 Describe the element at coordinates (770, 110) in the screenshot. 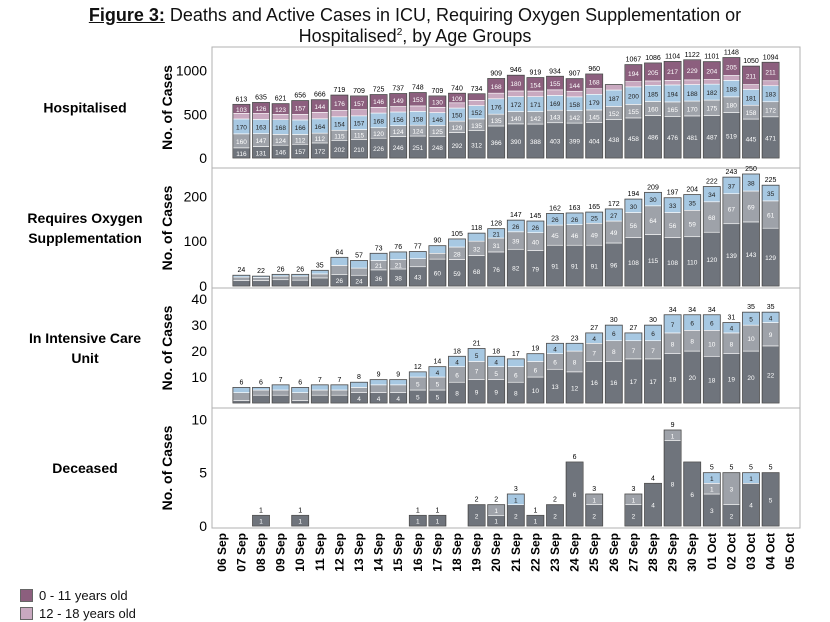

I see `segment-value-label: 172` at that location.